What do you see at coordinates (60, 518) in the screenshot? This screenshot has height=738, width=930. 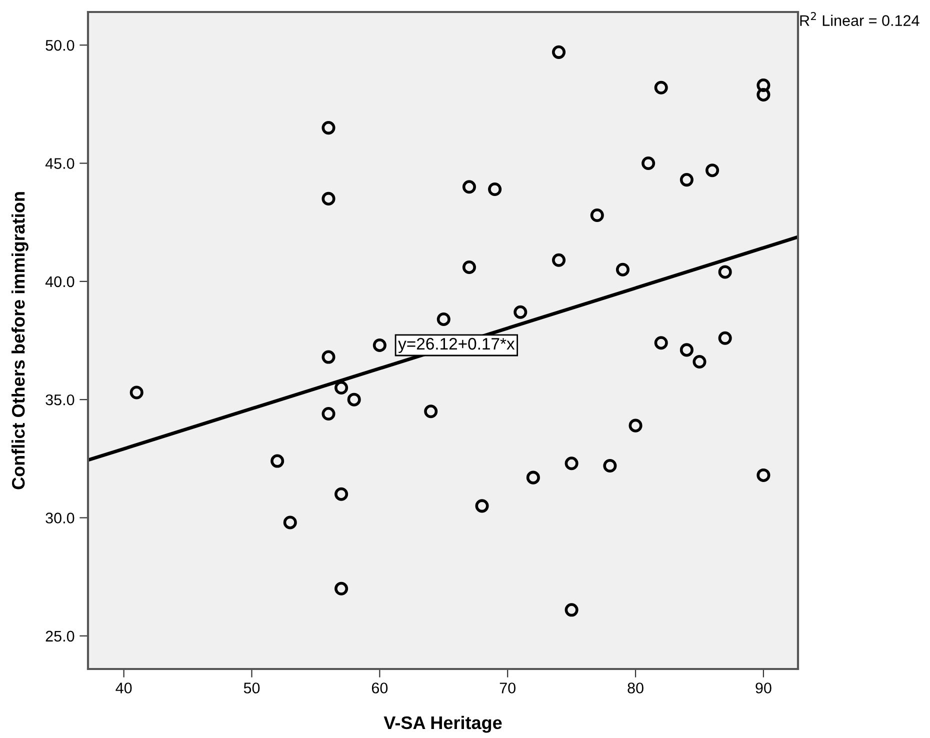 I see `y-tick-label: 30.0` at bounding box center [60, 518].